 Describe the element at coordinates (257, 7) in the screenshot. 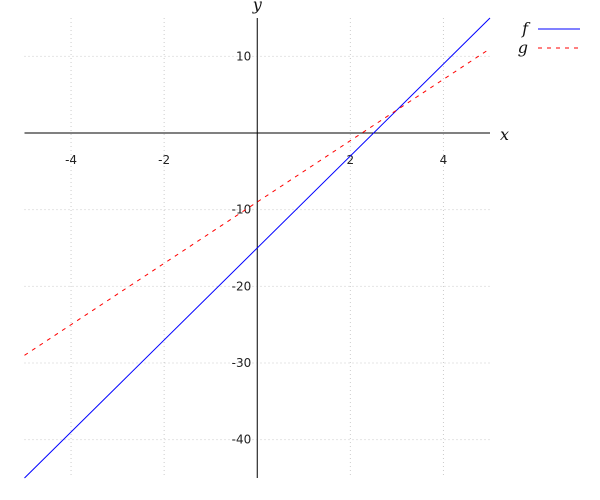

I see `y-axis-label: y` at that location.